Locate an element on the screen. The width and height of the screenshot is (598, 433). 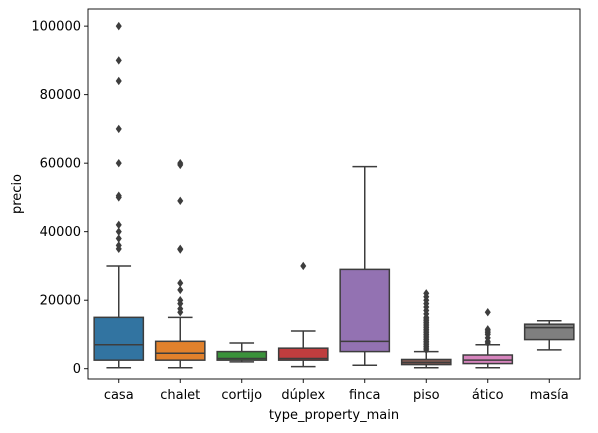
box-ático is located at coordinates (488, 338).